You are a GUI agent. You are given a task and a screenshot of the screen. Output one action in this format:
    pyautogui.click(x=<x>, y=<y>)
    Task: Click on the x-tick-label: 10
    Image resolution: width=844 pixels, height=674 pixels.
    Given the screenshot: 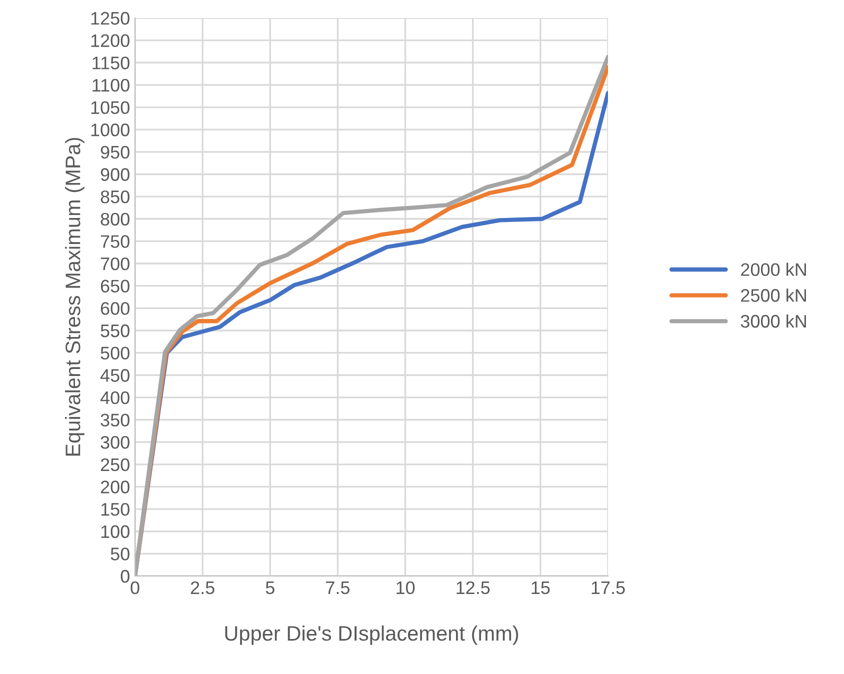 What is the action you would take?
    pyautogui.click(x=405, y=587)
    